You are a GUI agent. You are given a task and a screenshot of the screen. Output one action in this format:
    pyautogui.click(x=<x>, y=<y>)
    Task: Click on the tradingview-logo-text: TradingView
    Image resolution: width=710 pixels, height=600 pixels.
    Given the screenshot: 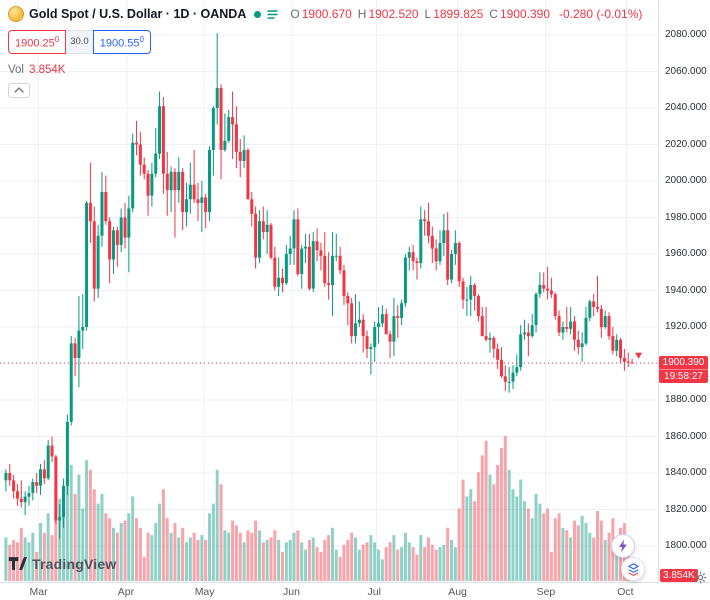 What is the action you would take?
    pyautogui.click(x=74, y=563)
    